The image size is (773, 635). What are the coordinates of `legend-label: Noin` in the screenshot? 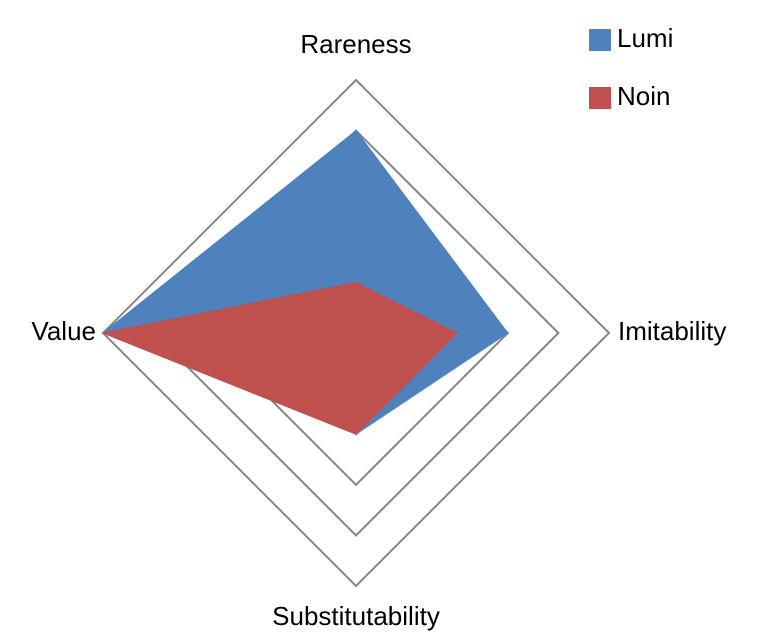 It's located at (643, 96).